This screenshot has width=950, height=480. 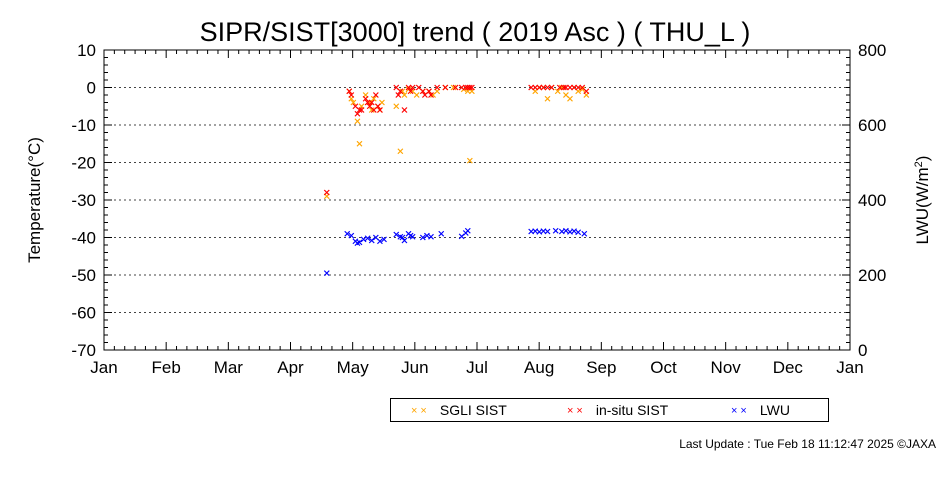 What do you see at coordinates (476, 367) in the screenshot?
I see `x-axis-labels: Jan Feb Mar Apr May Jun Jul Aug Sep Oct Nov Dec Jan` at bounding box center [476, 367].